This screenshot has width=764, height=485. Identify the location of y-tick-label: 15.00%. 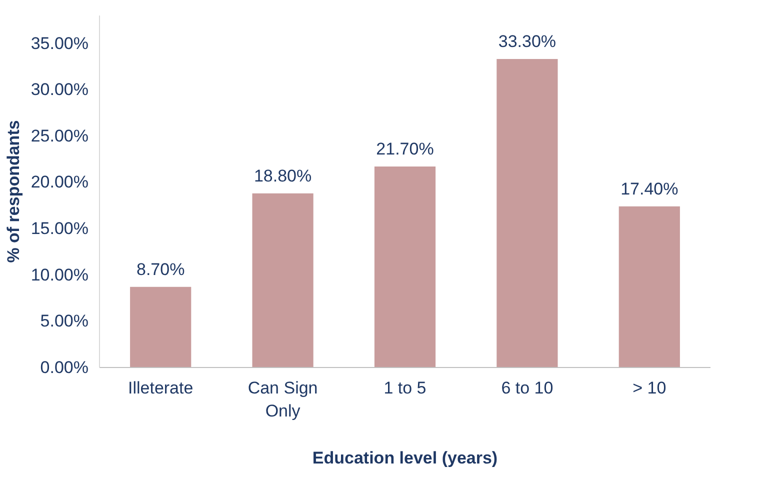
(59, 228).